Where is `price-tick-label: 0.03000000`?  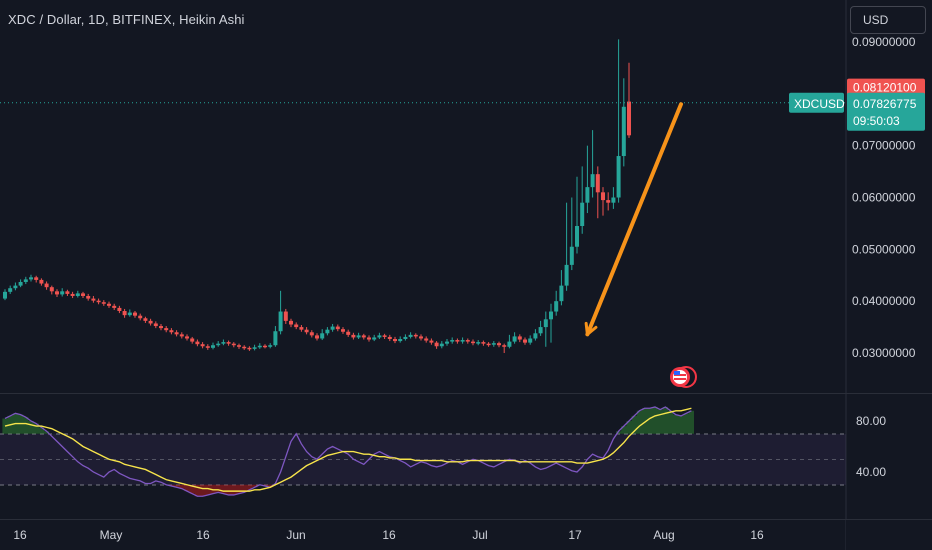 price-tick-label: 0.03000000 is located at coordinates (884, 353).